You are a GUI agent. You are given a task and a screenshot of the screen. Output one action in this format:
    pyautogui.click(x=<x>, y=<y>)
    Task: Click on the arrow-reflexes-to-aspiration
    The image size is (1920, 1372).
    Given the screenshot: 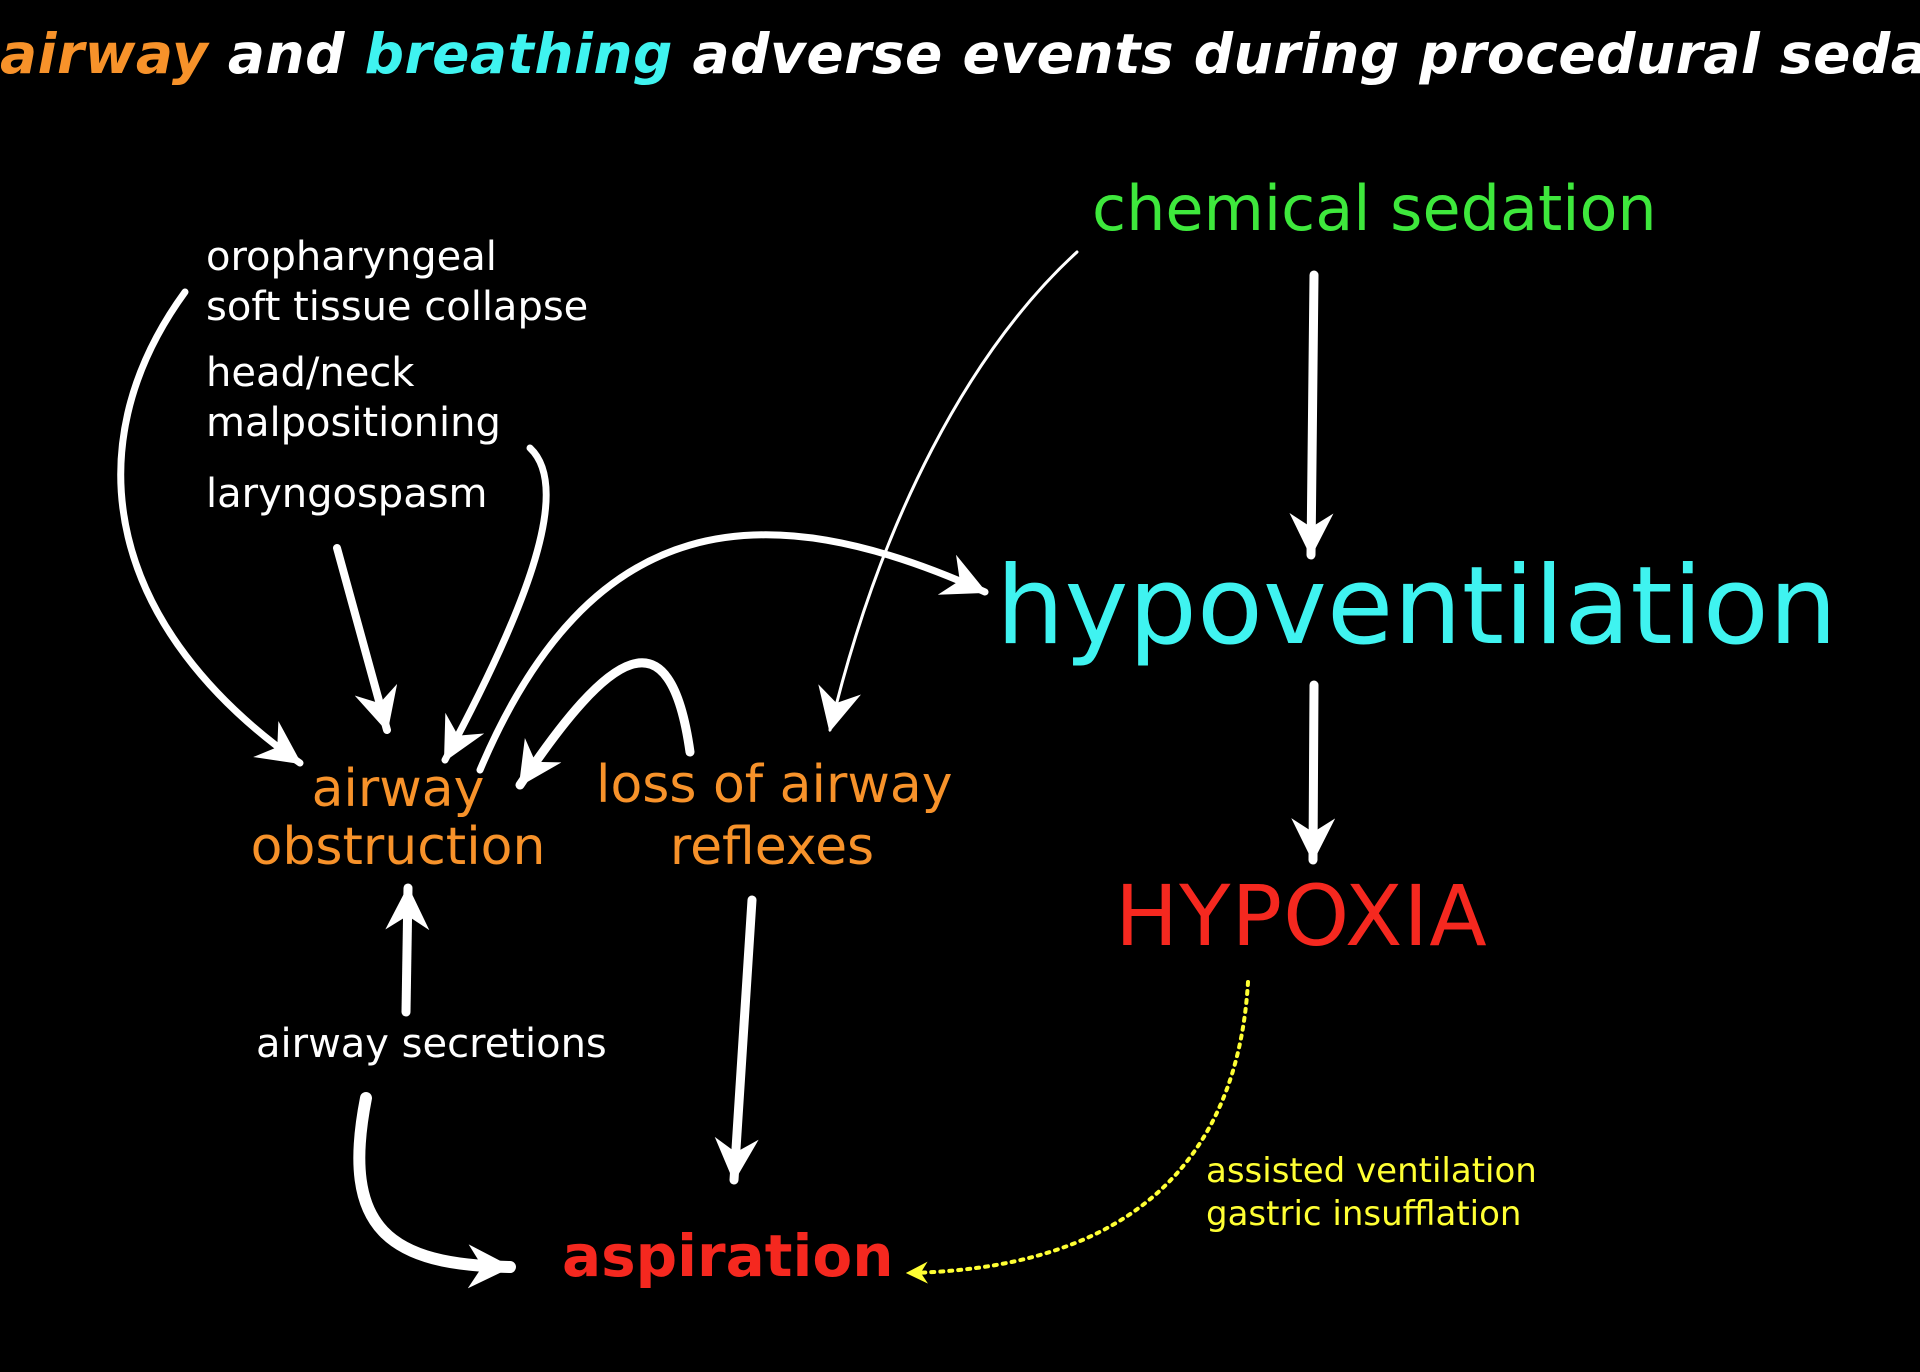 What is the action you would take?
    pyautogui.click(x=736, y=1040)
    